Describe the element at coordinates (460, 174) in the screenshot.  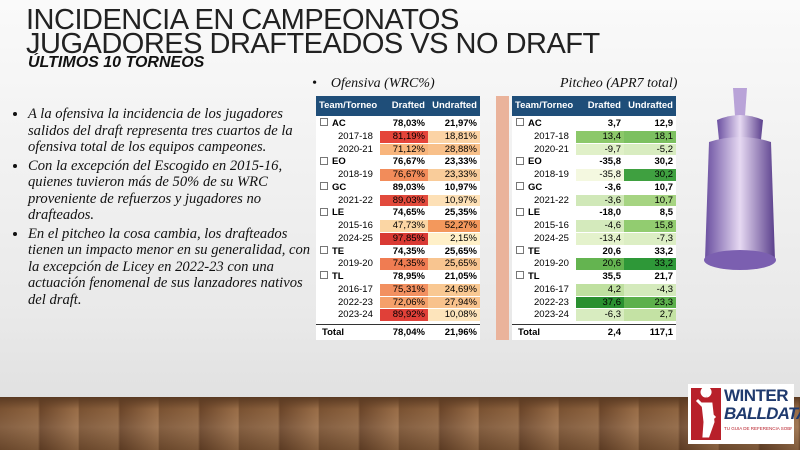
I see `value: 23,33%` at that location.